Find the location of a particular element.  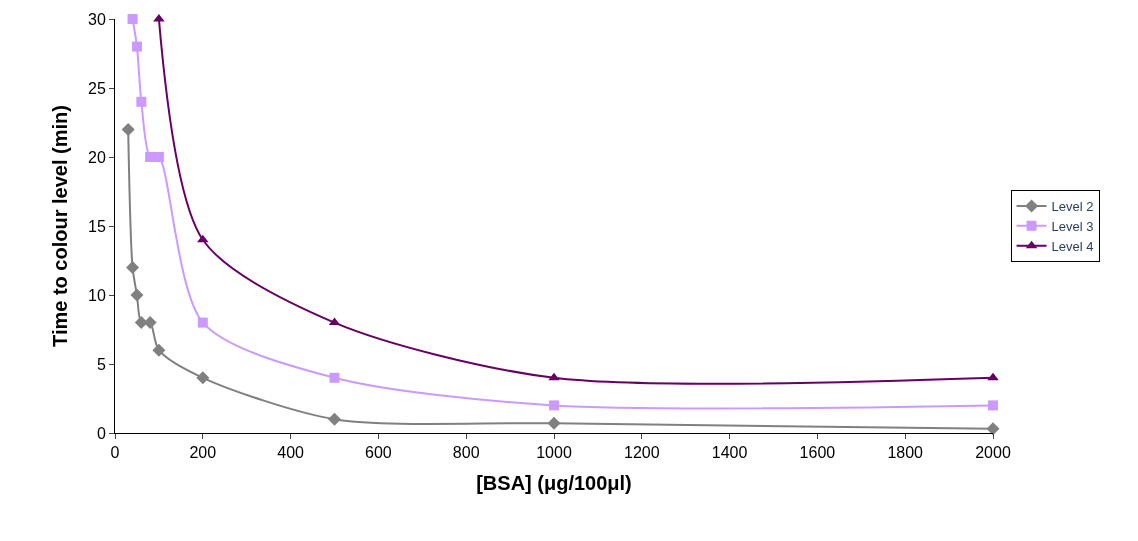

x-tick-label: 1400 is located at coordinates (729, 453).